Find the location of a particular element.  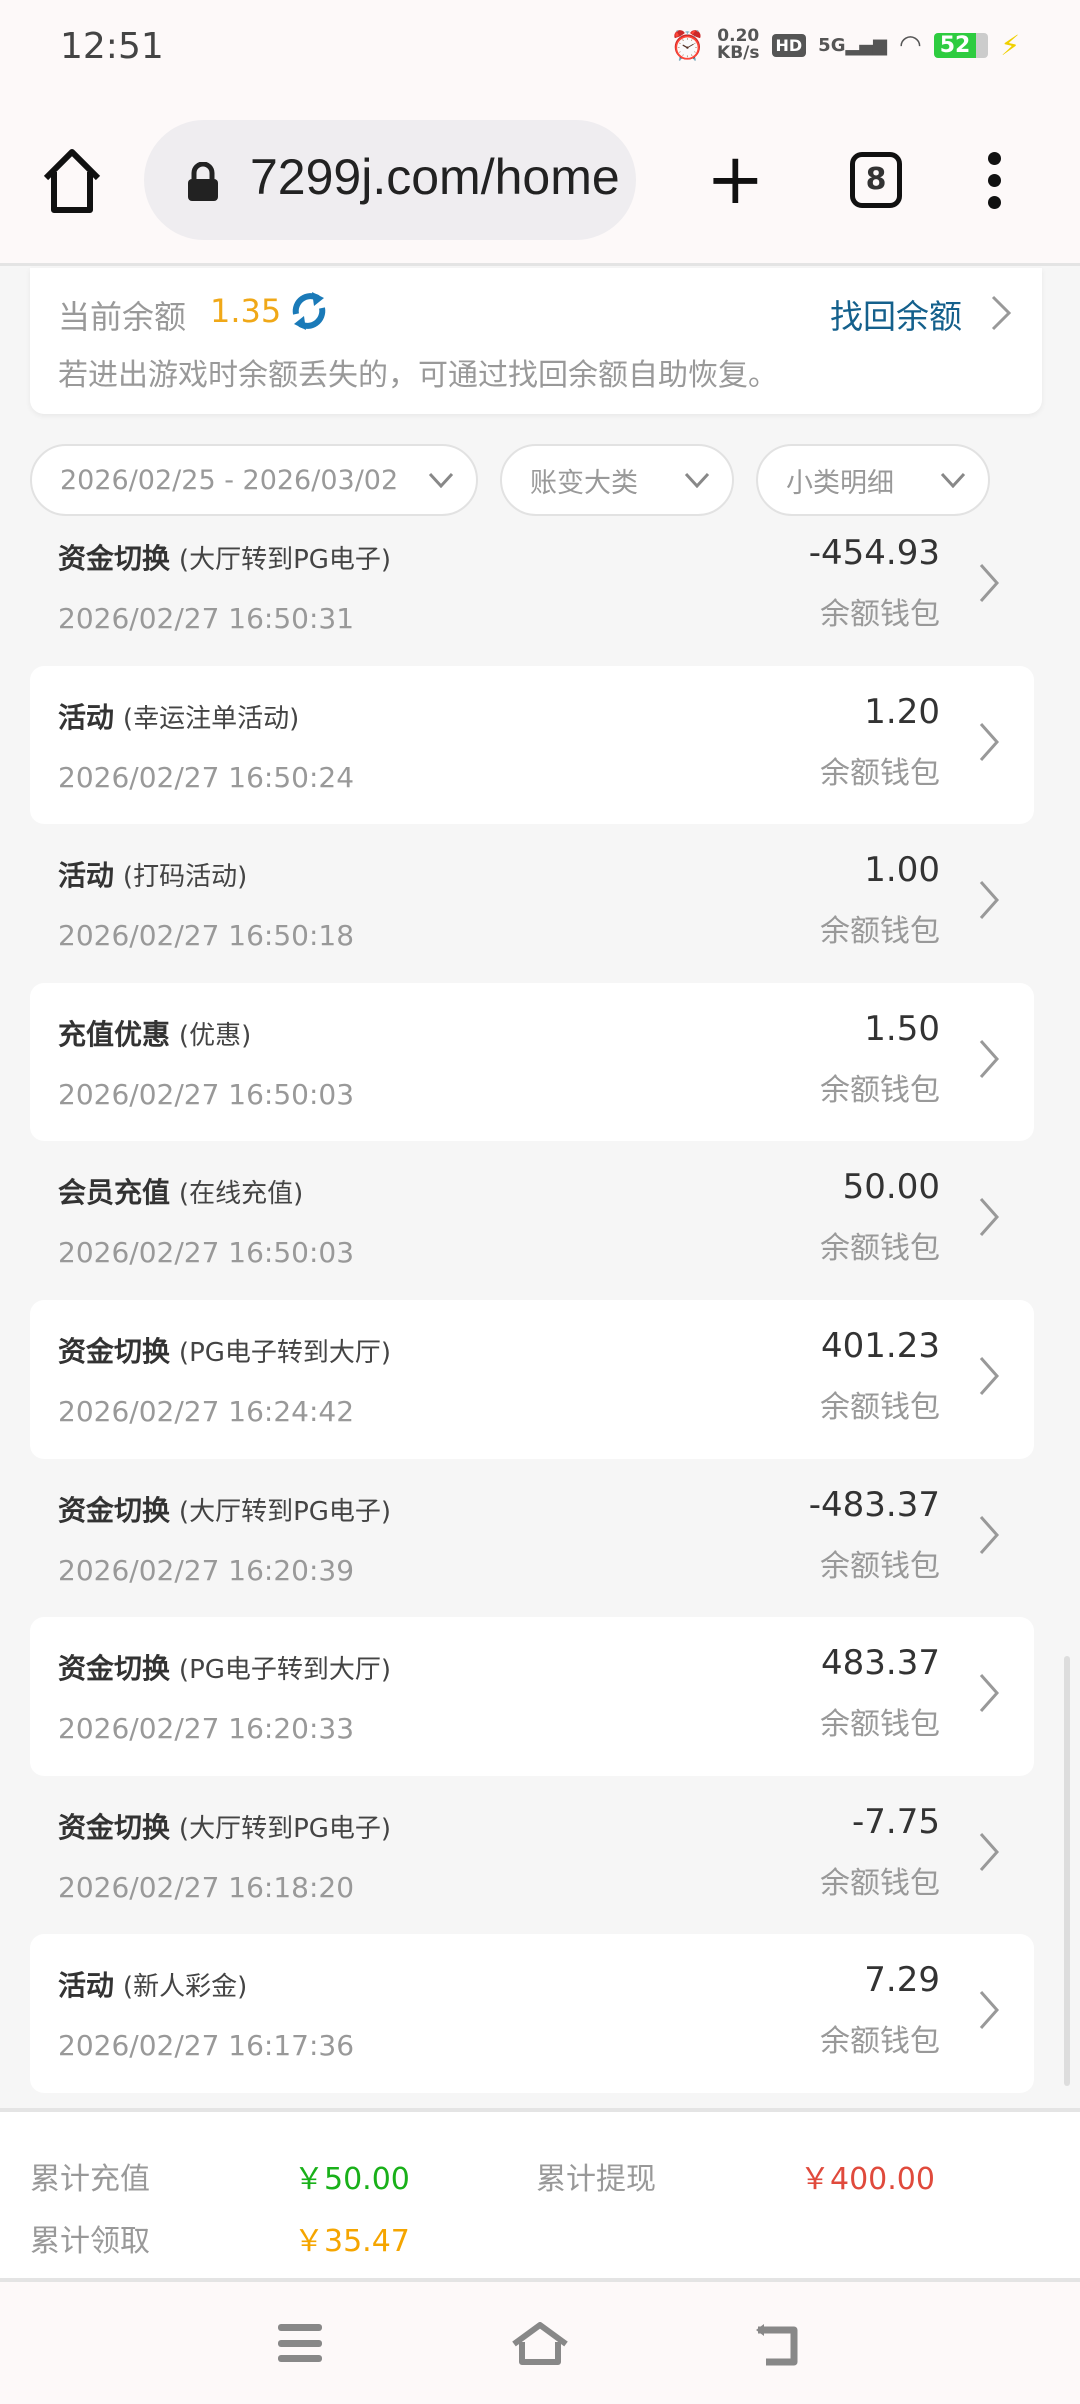

transaction-amount: -7.75 is located at coordinates (896, 1821).